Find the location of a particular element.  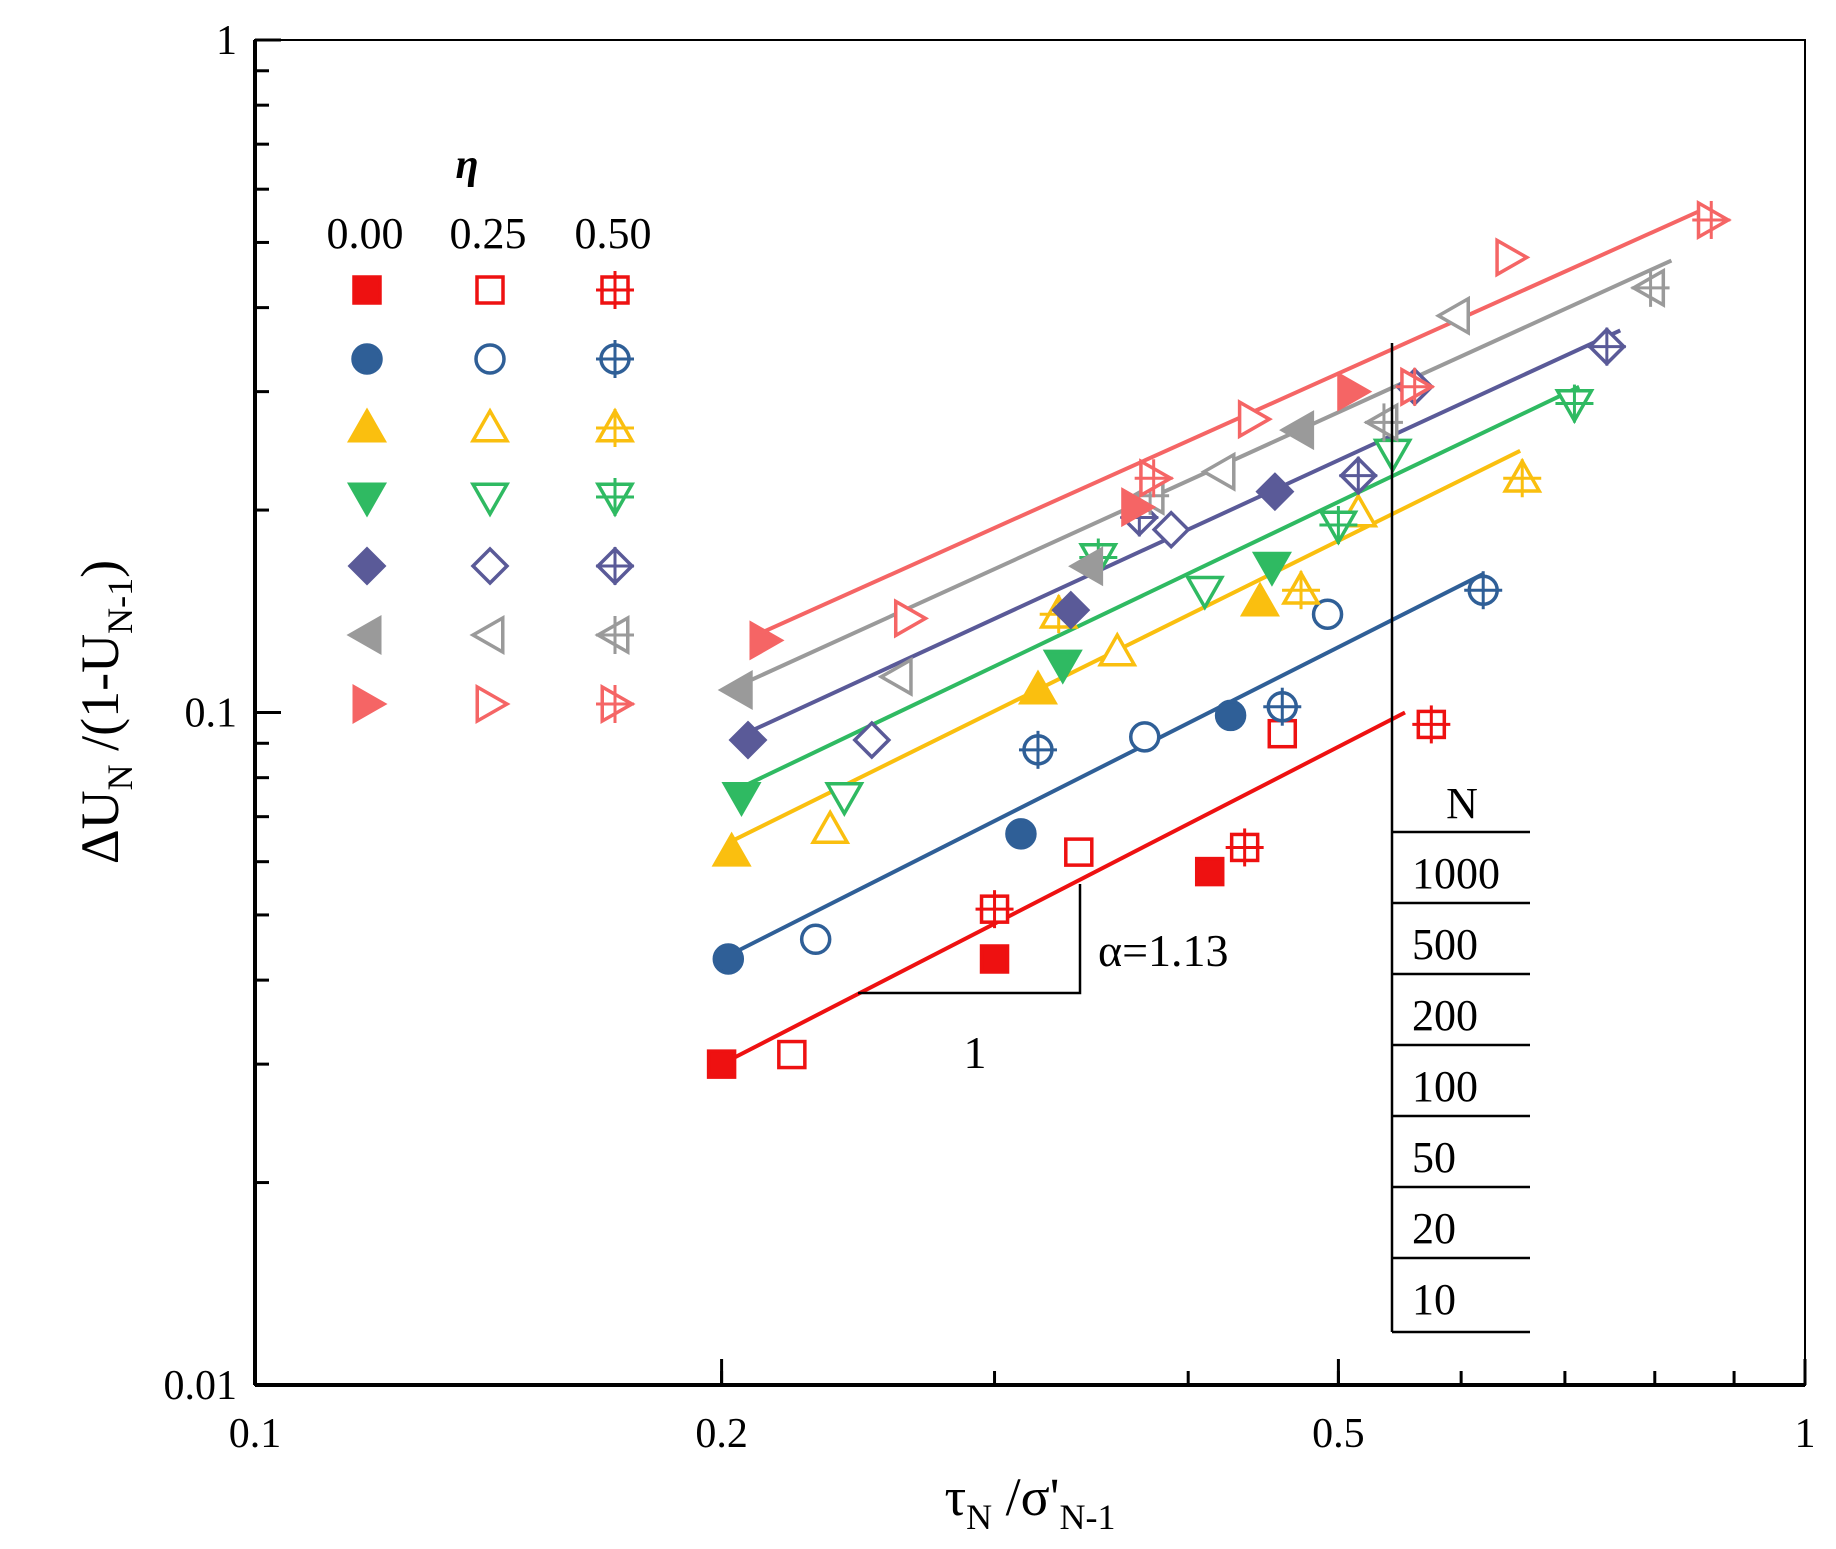

n-table-cell: 50 is located at coordinates (1434, 1157).